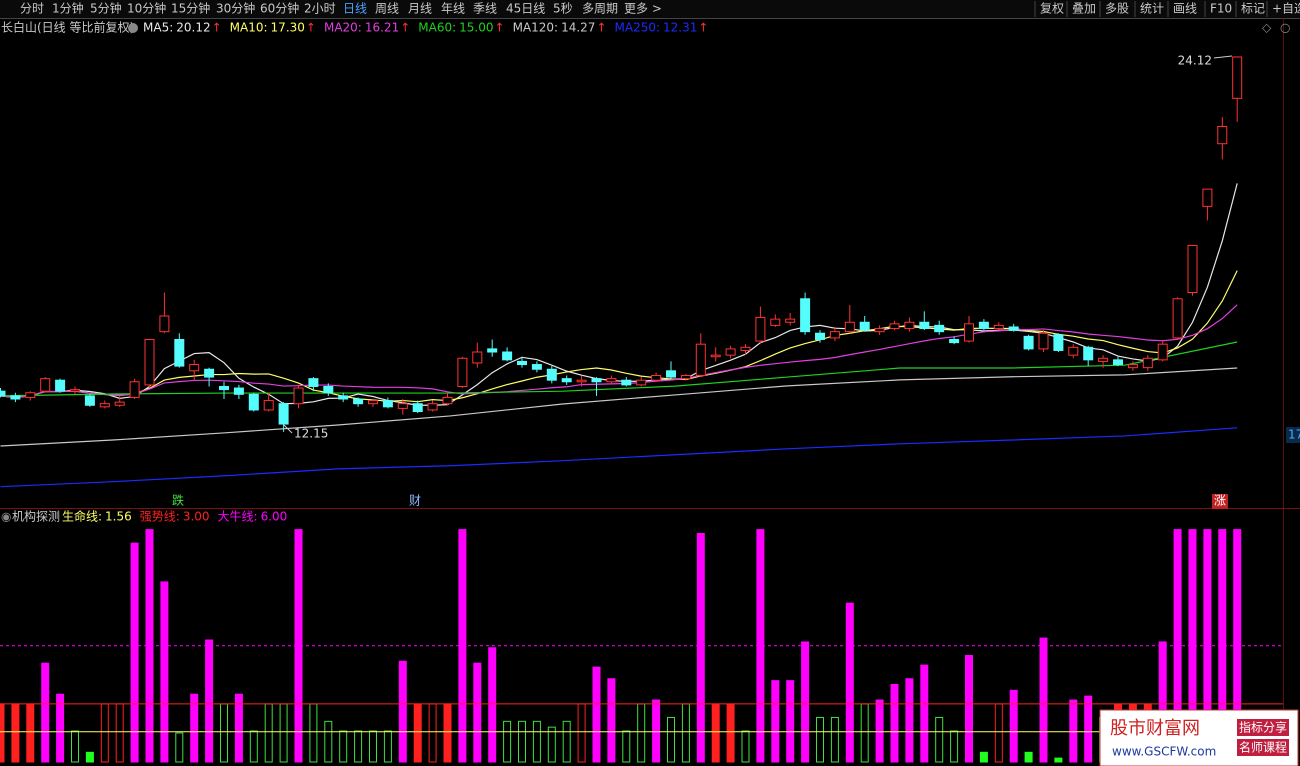 This screenshot has height=766, width=1300. I want to click on tool-button: 叠加, so click(1084, 9).